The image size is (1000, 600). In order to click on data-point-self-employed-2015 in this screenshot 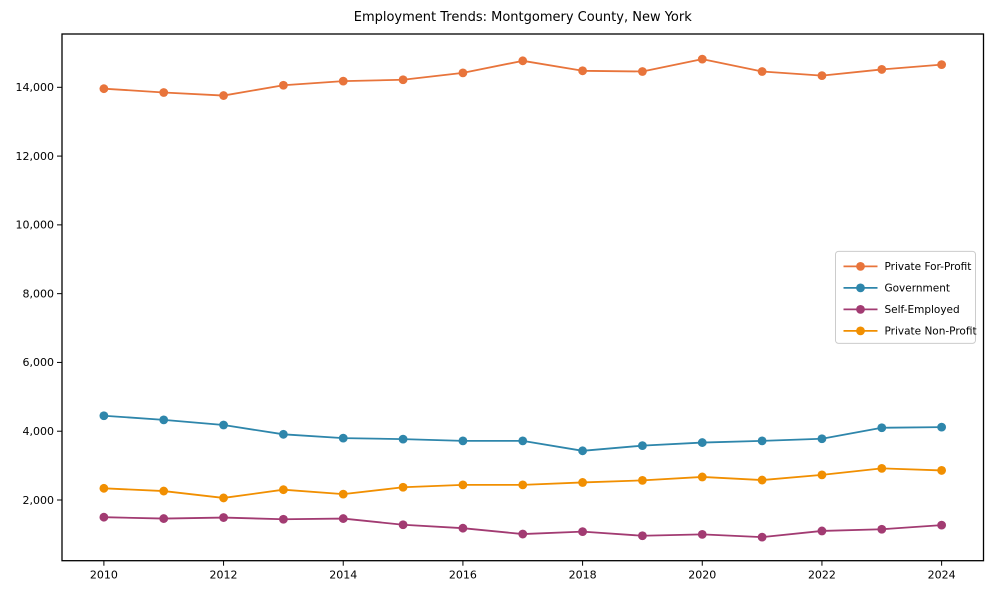, I will do `click(403, 525)`.